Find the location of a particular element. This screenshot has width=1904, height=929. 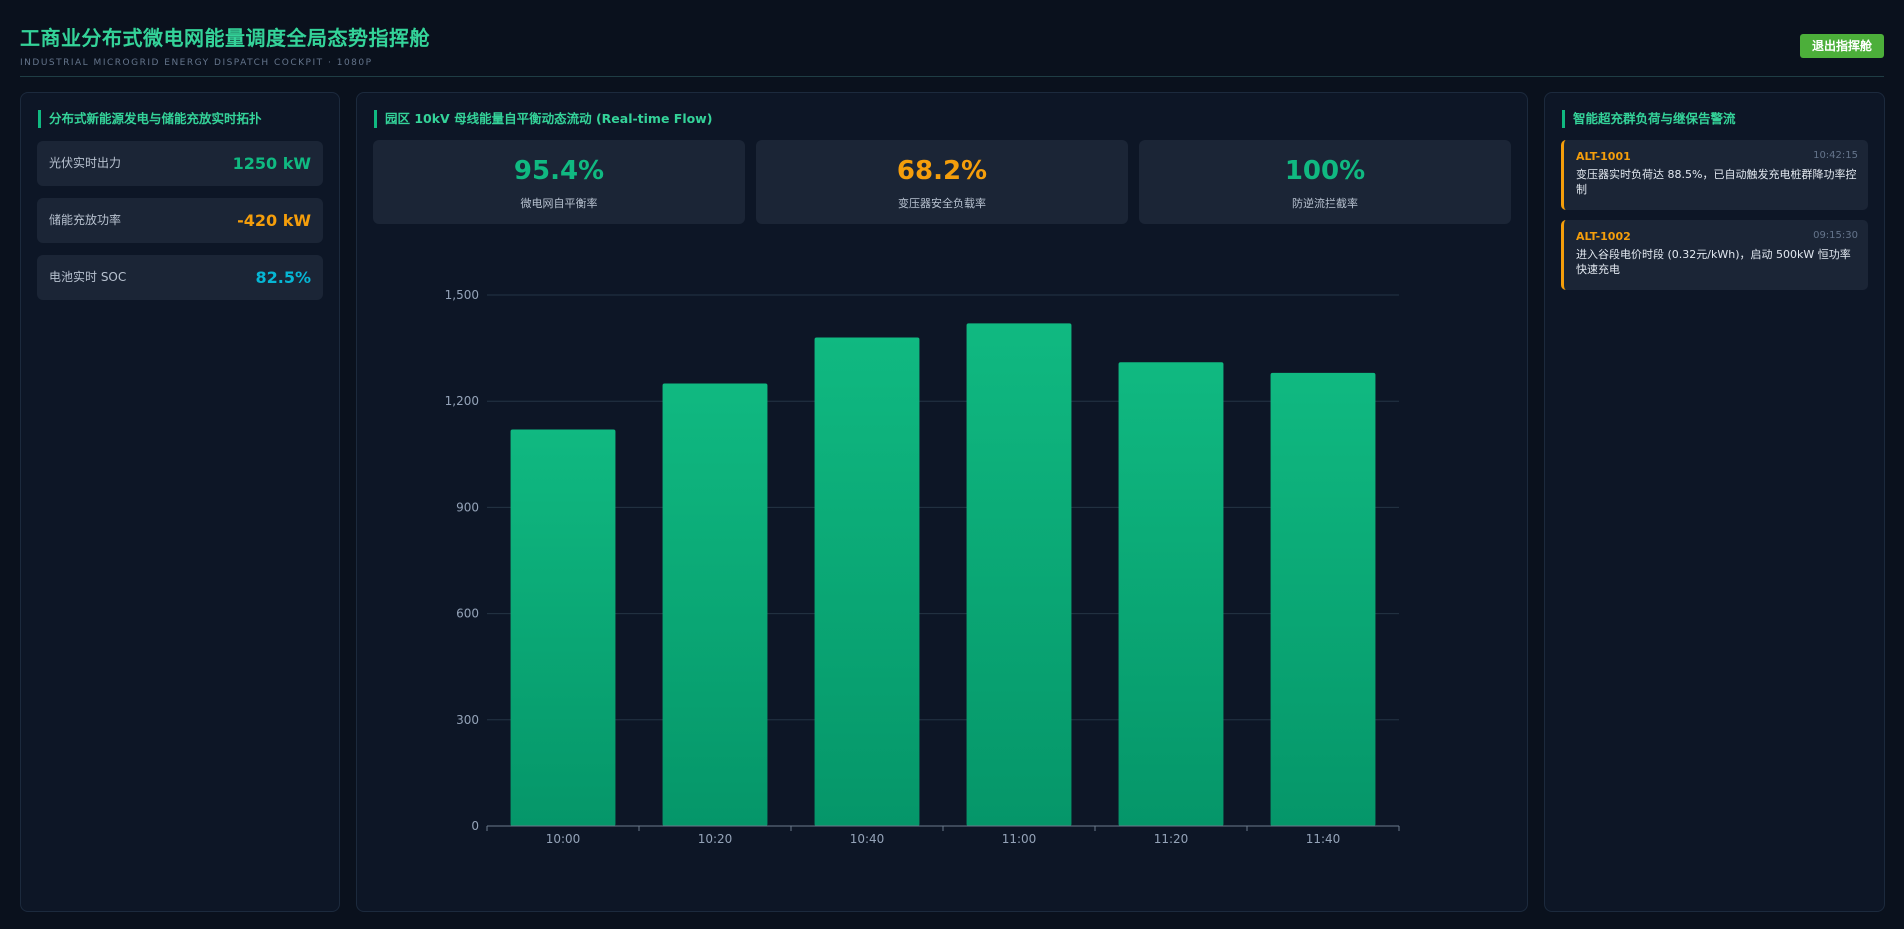

y-tick-label: 1,200 is located at coordinates (462, 401).